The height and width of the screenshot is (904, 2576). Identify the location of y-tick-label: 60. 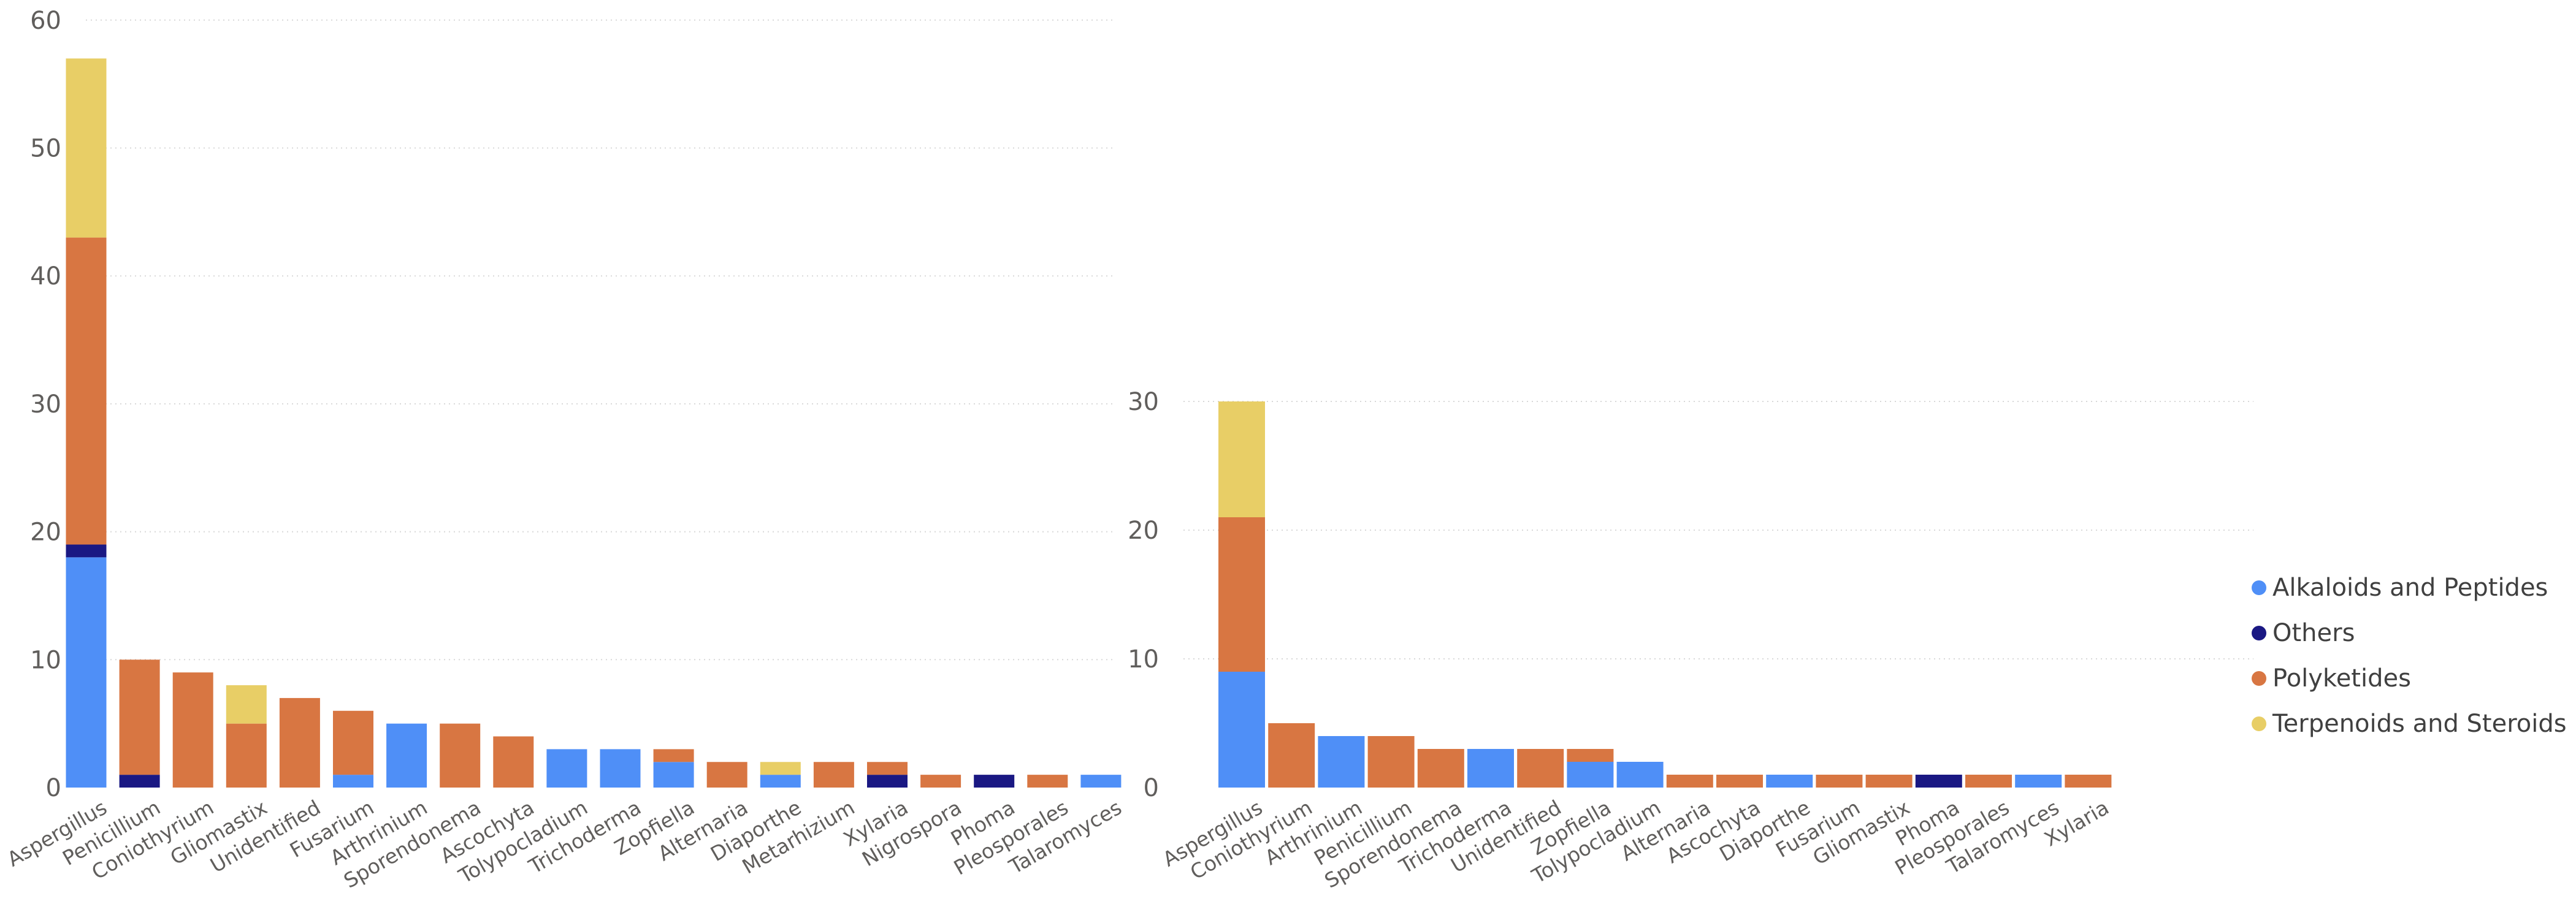
(45, 21).